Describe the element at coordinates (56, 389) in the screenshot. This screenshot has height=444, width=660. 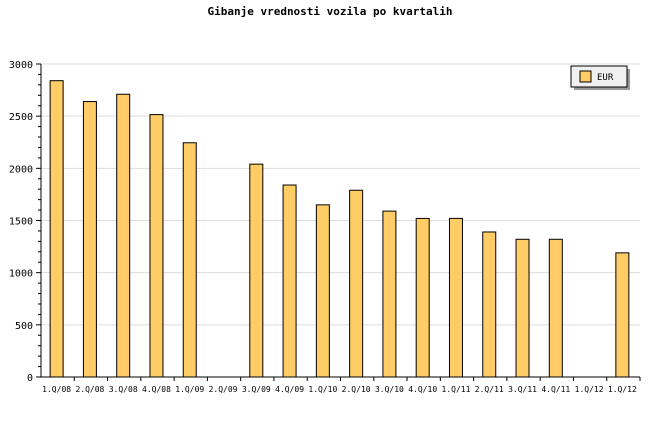
I see `x-tick-label: 1.Q/08` at that location.